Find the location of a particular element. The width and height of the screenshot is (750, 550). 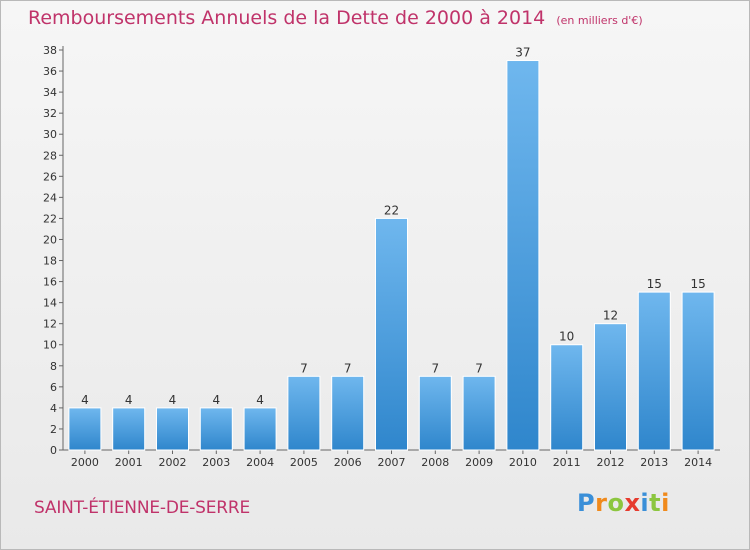

y-tick-label: 24 is located at coordinates (50, 197).